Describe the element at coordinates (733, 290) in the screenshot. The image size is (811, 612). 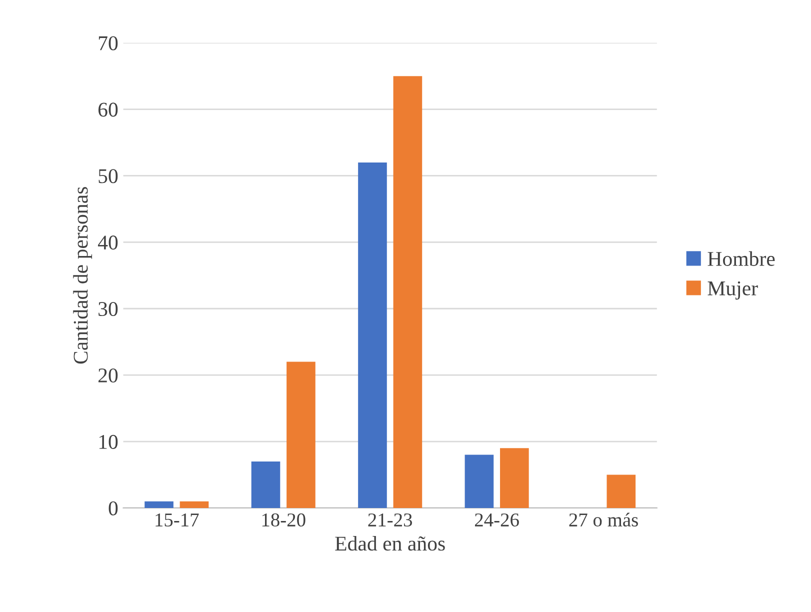
I see `legend-label: Mujer` at that location.